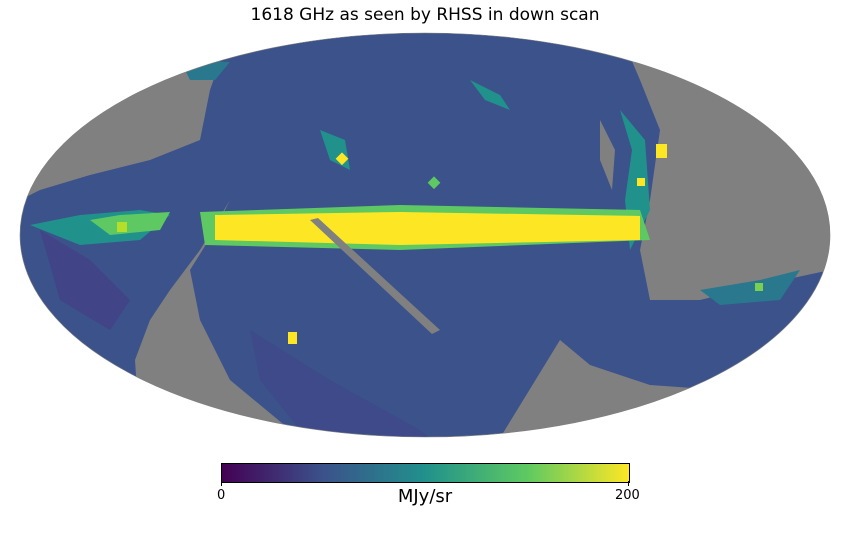 Image resolution: width=850 pixels, height=540 pixels. Describe the element at coordinates (122, 227) in the screenshot. I see `plane-west-knot` at that location.